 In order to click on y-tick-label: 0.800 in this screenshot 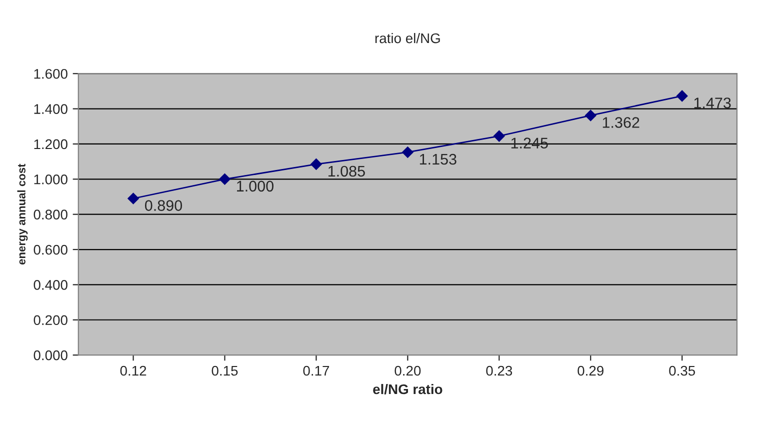, I will do `click(51, 215)`.